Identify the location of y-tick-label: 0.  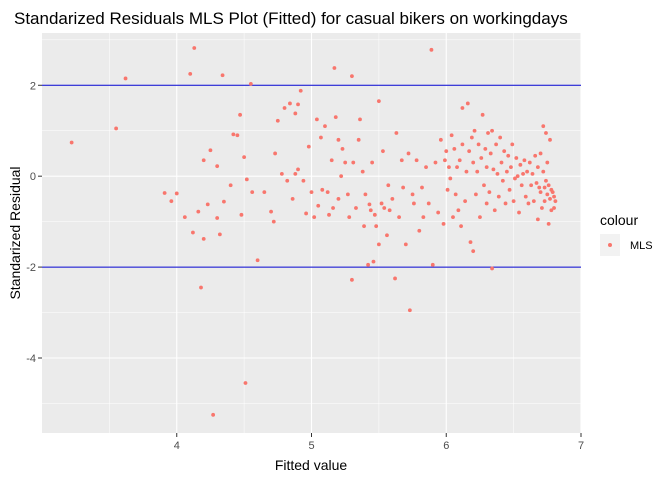
(33, 177).